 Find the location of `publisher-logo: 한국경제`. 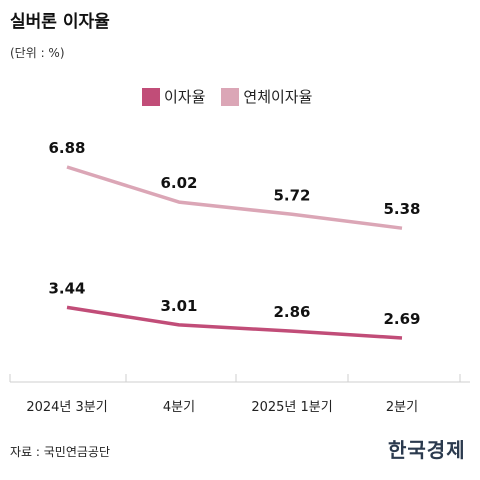

publisher-logo: 한국경제 is located at coordinates (427, 450).